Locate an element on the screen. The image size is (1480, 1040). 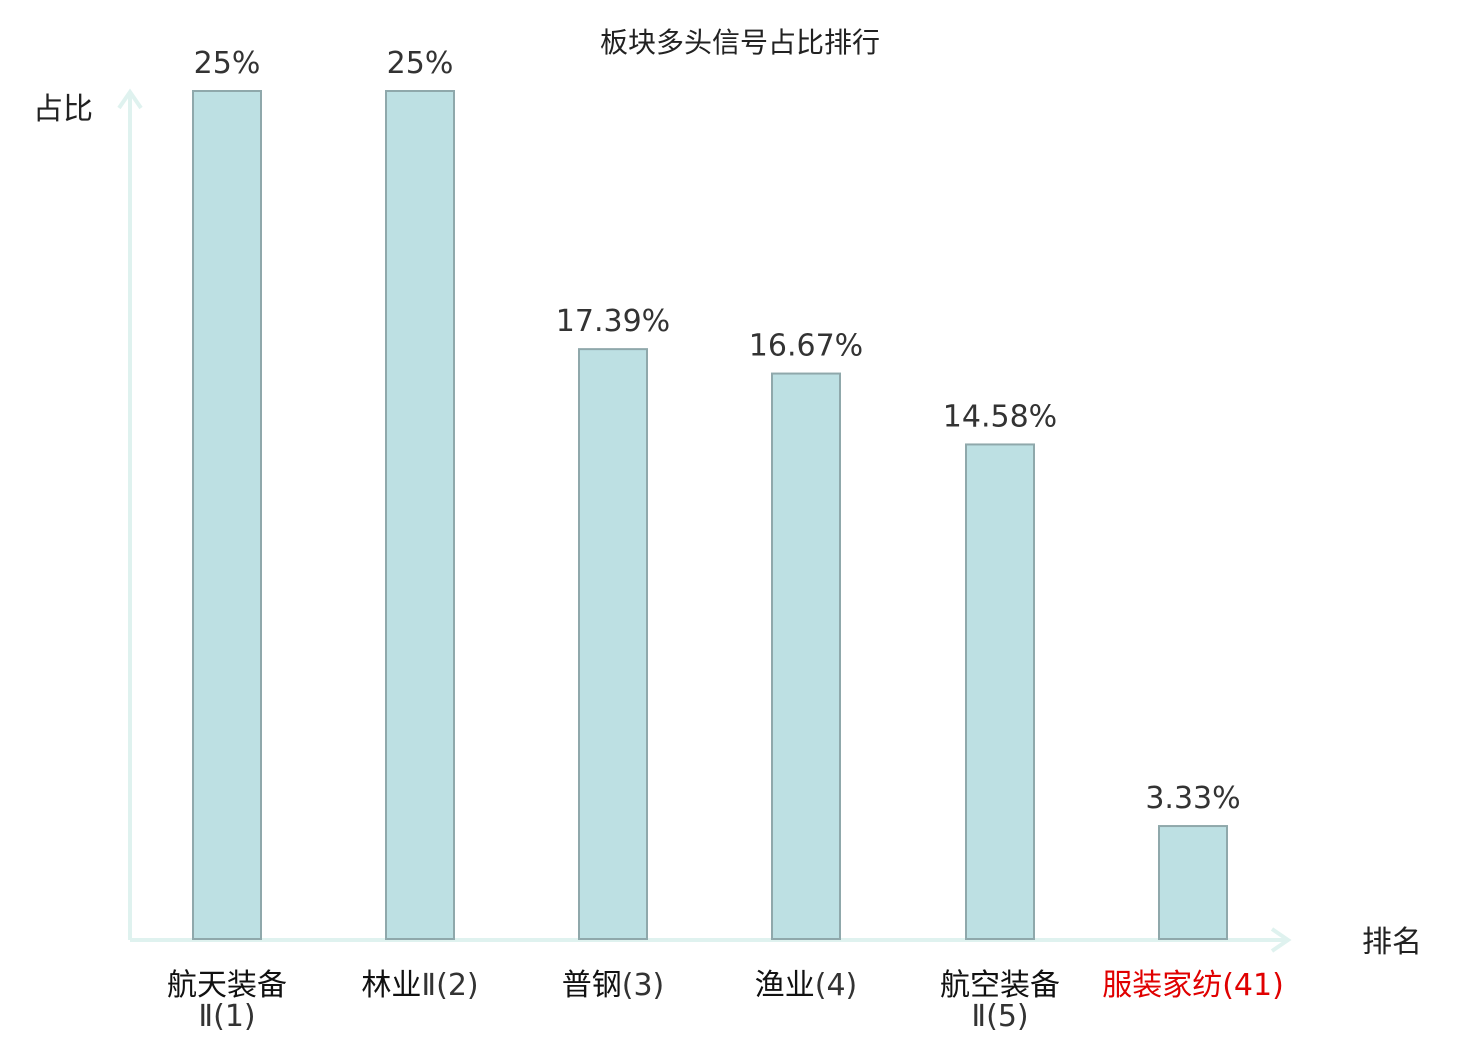
category-label-4: 渔业(4) is located at coordinates (806, 985).